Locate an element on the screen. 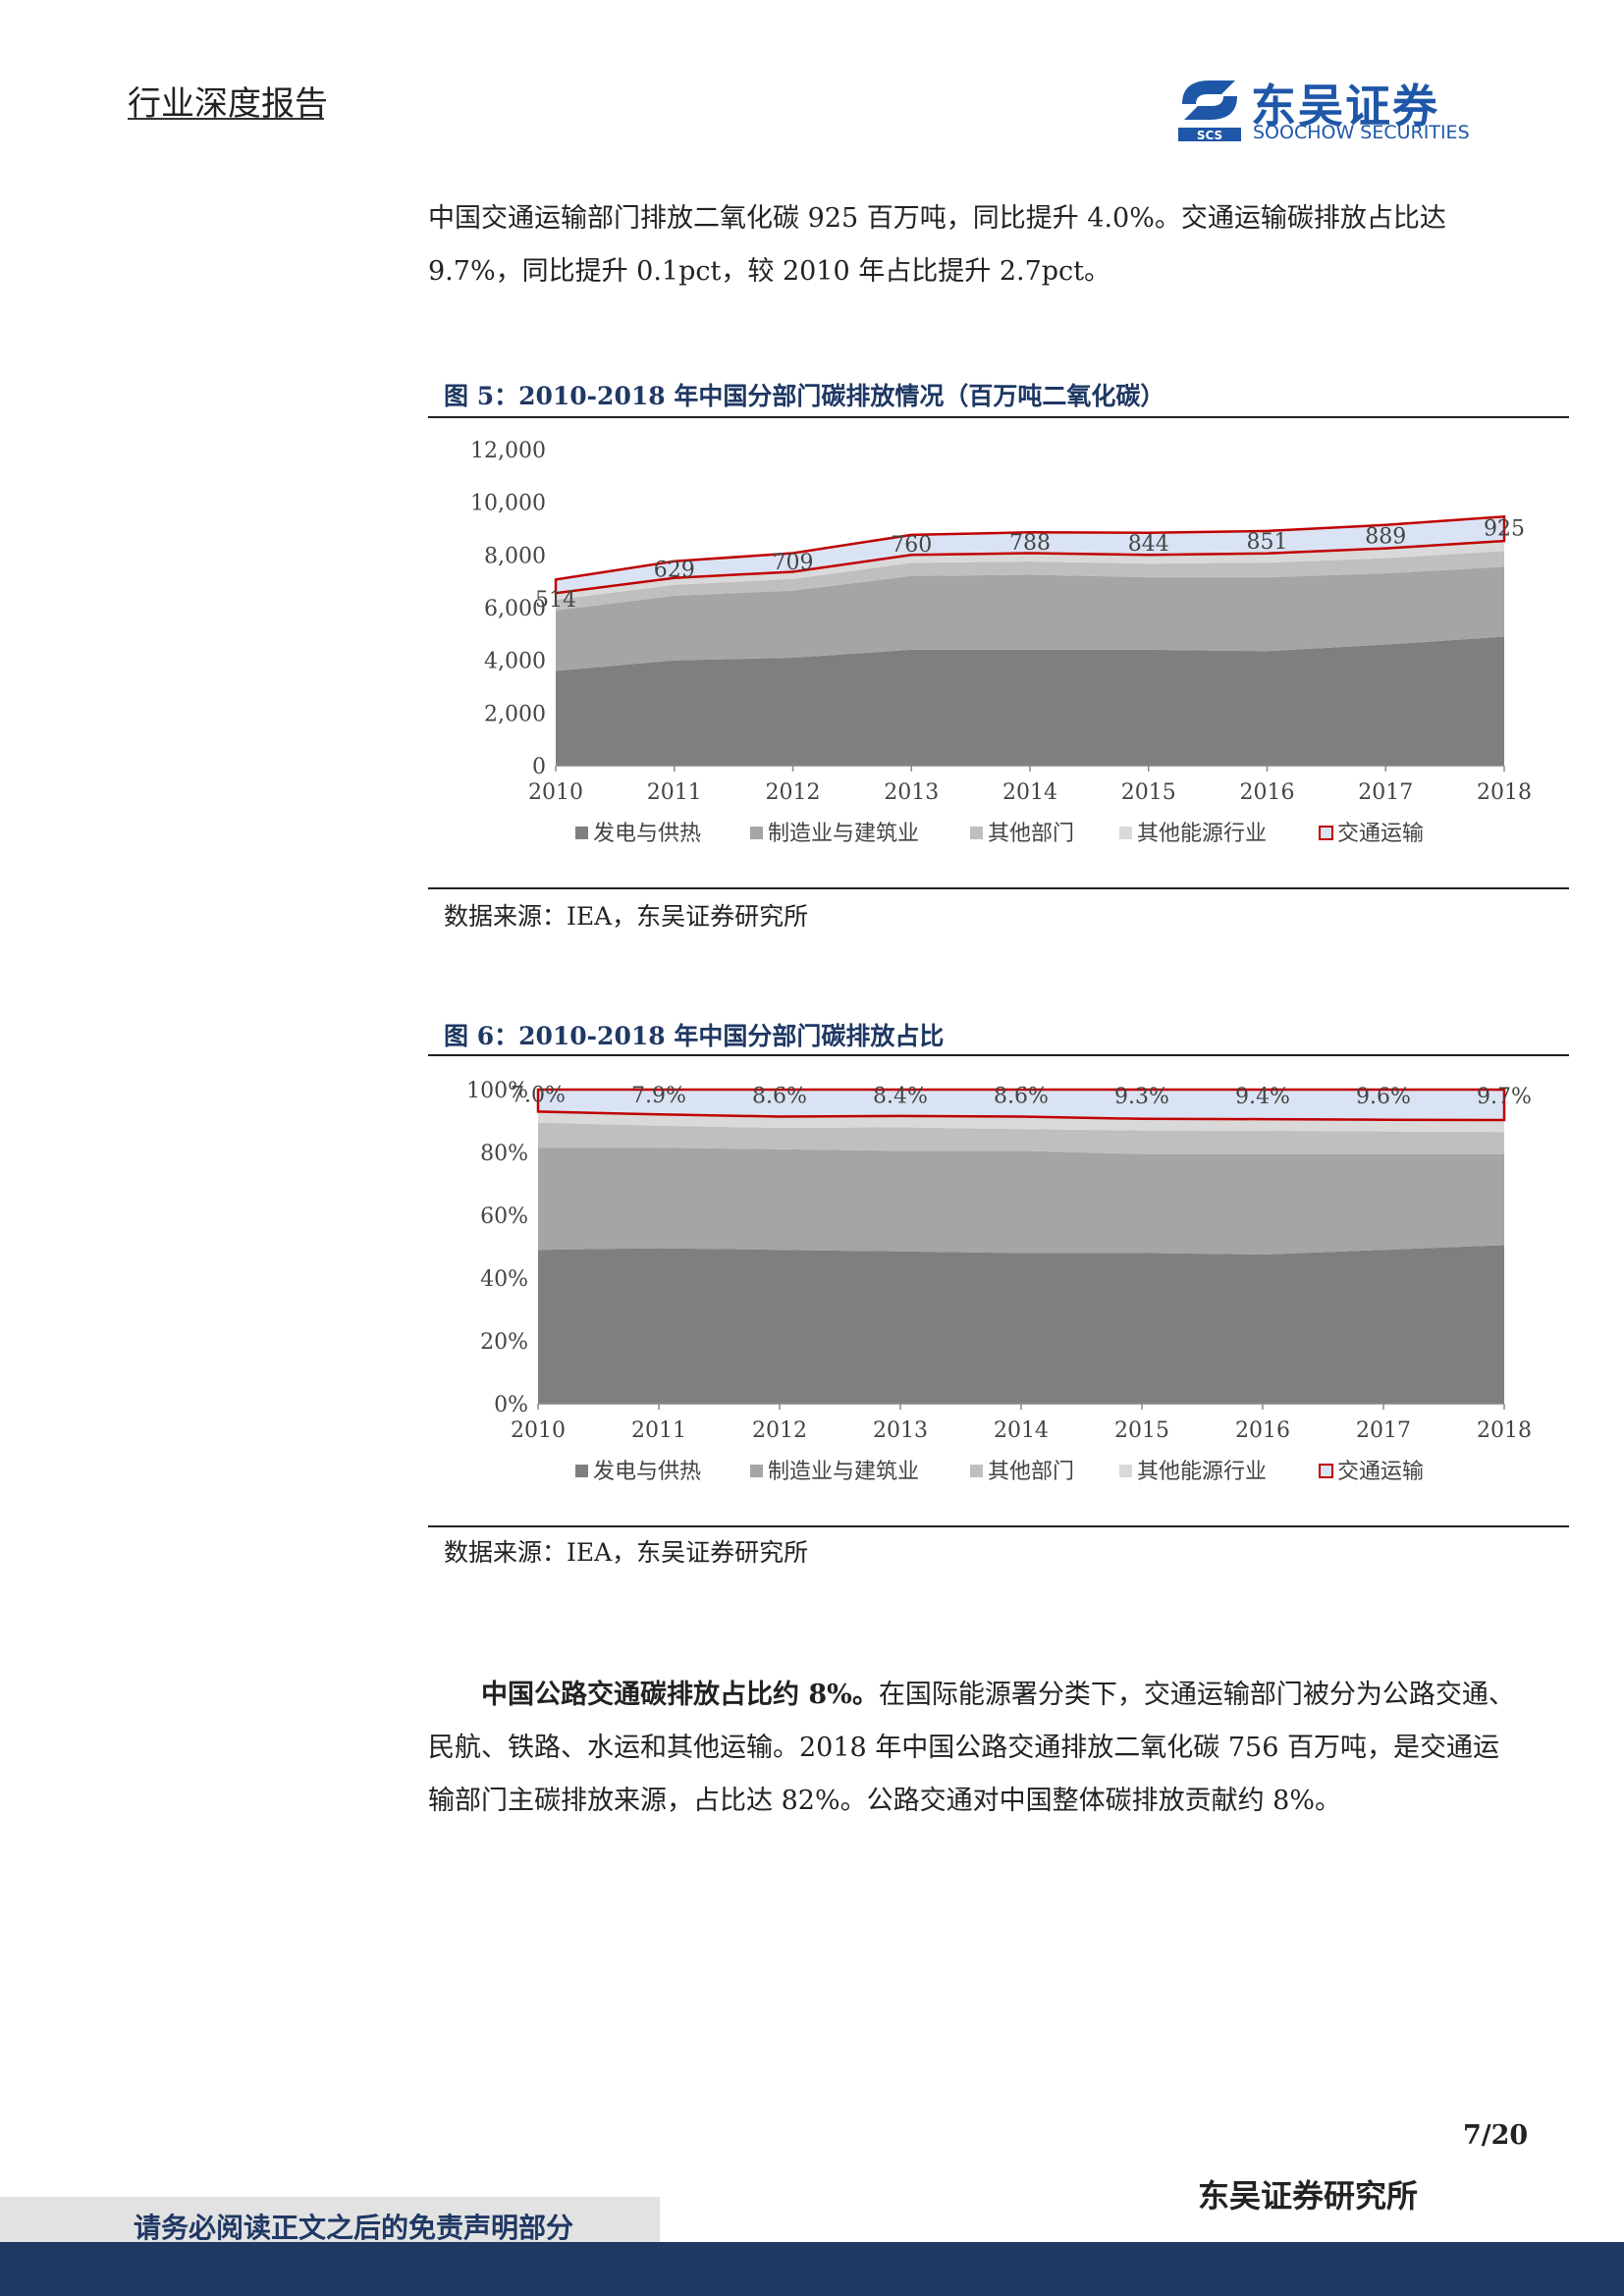  data-label: 9.4% is located at coordinates (1262, 1097).